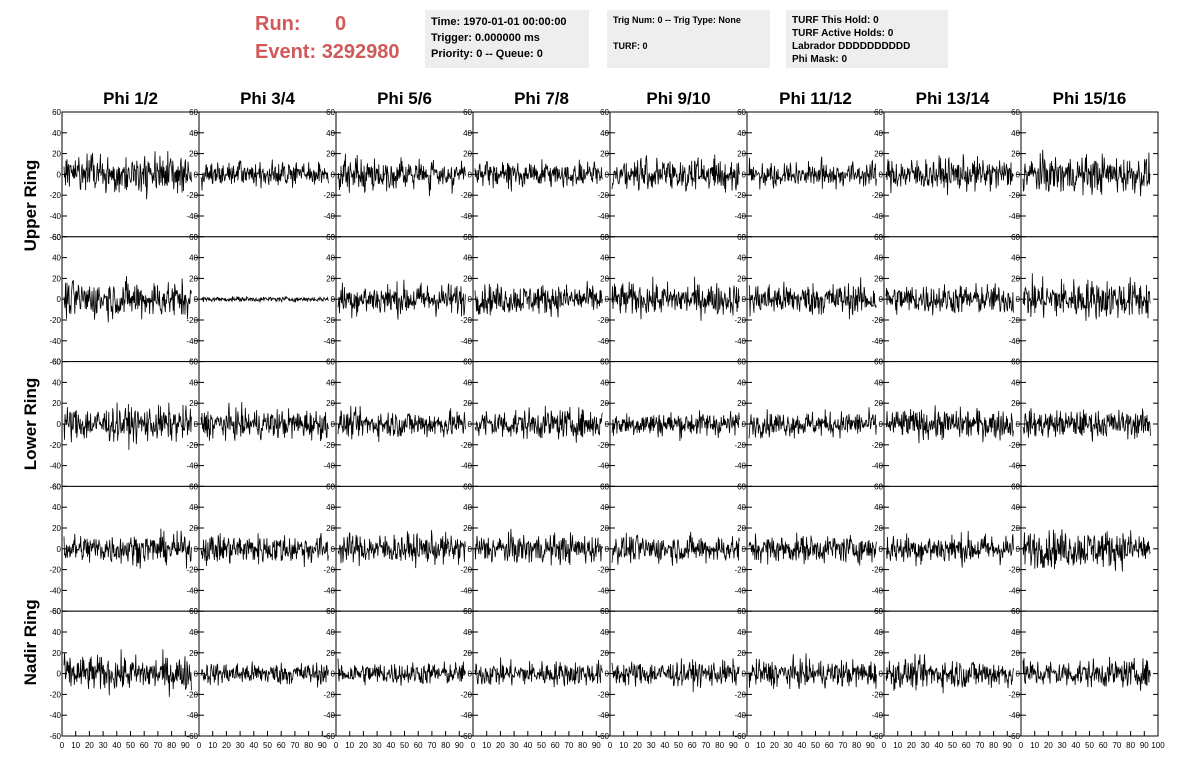  What do you see at coordinates (499, 22) in the screenshot?
I see `time-text: Time: 1970-01-01 00:00:00` at bounding box center [499, 22].